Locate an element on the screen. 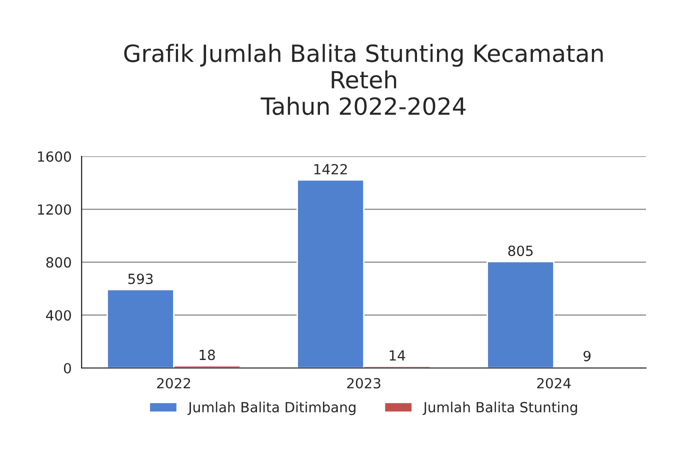 This screenshot has width=680, height=460. data-label: 805 is located at coordinates (520, 251).